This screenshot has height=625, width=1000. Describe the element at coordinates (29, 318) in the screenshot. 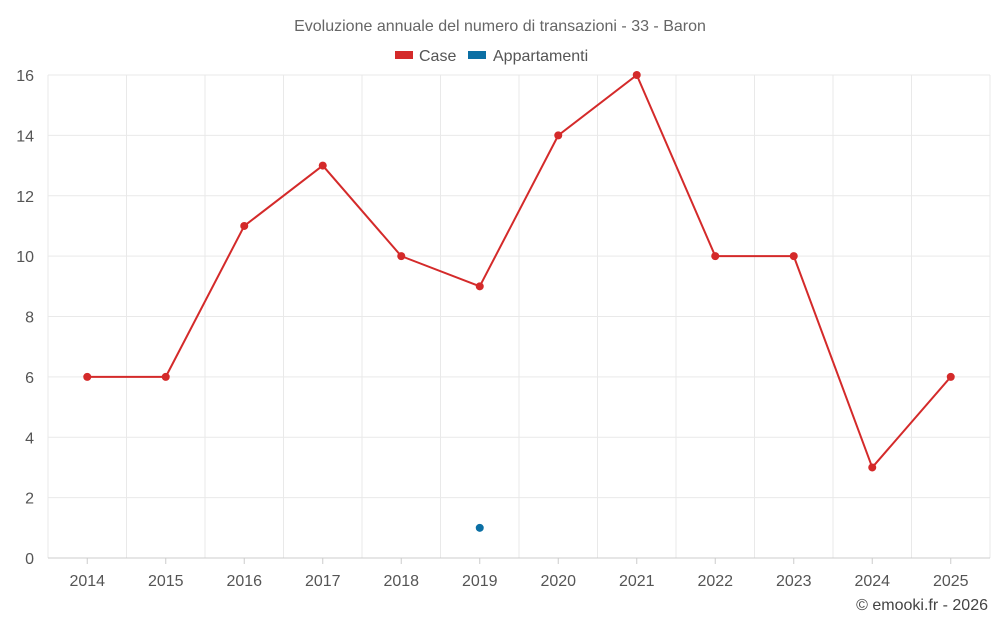

I see `y-tick-label: 8` at that location.